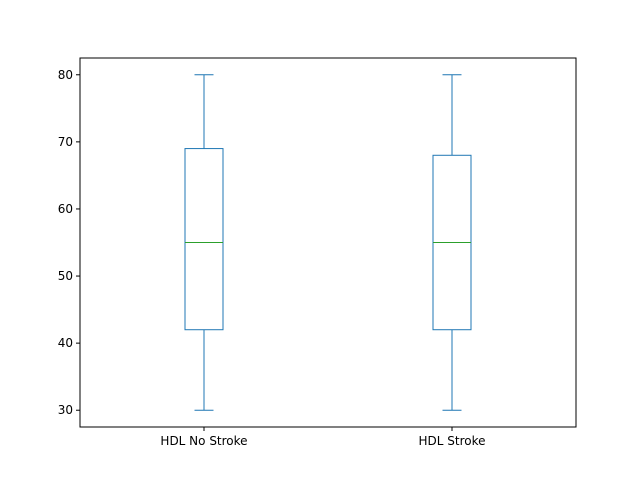  What do you see at coordinates (203, 441) in the screenshot?
I see `x-tick-label: HDL No Stroke` at bounding box center [203, 441].